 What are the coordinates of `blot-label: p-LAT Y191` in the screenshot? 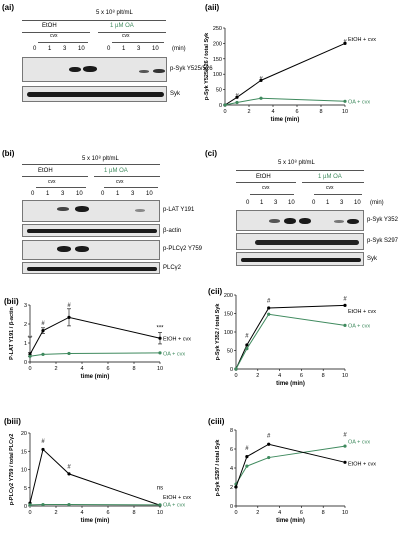 It's located at (179, 210).